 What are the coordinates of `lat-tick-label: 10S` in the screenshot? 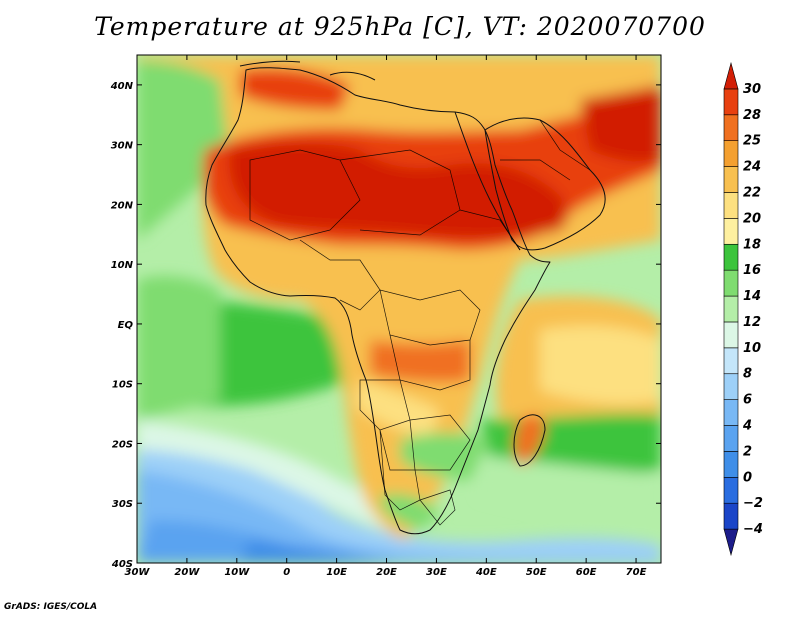 It's located at (122, 385).